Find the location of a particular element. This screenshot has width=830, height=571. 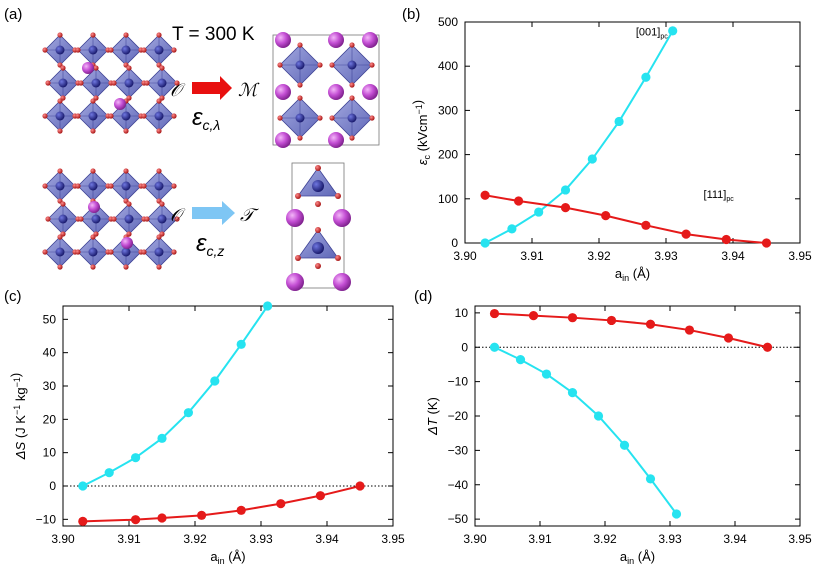

y-axis-label: εc (kVcm−1) is located at coordinates (421, 132).